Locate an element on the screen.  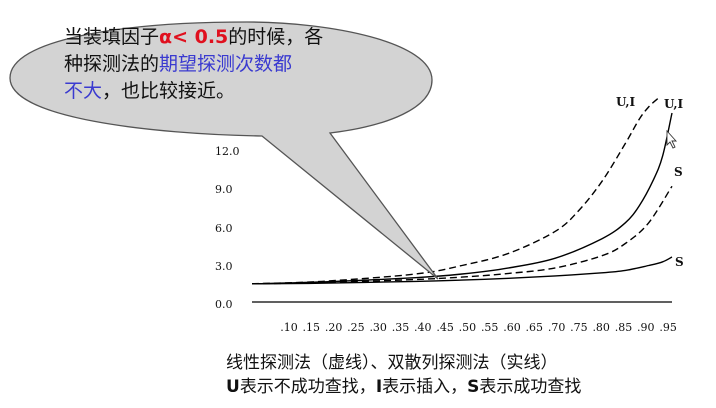
callout-text: 当装填因子α< 0.5的时候，各 种探测法的期望探测次数都 不大，也比较接近。 is located at coordinates (214, 64).